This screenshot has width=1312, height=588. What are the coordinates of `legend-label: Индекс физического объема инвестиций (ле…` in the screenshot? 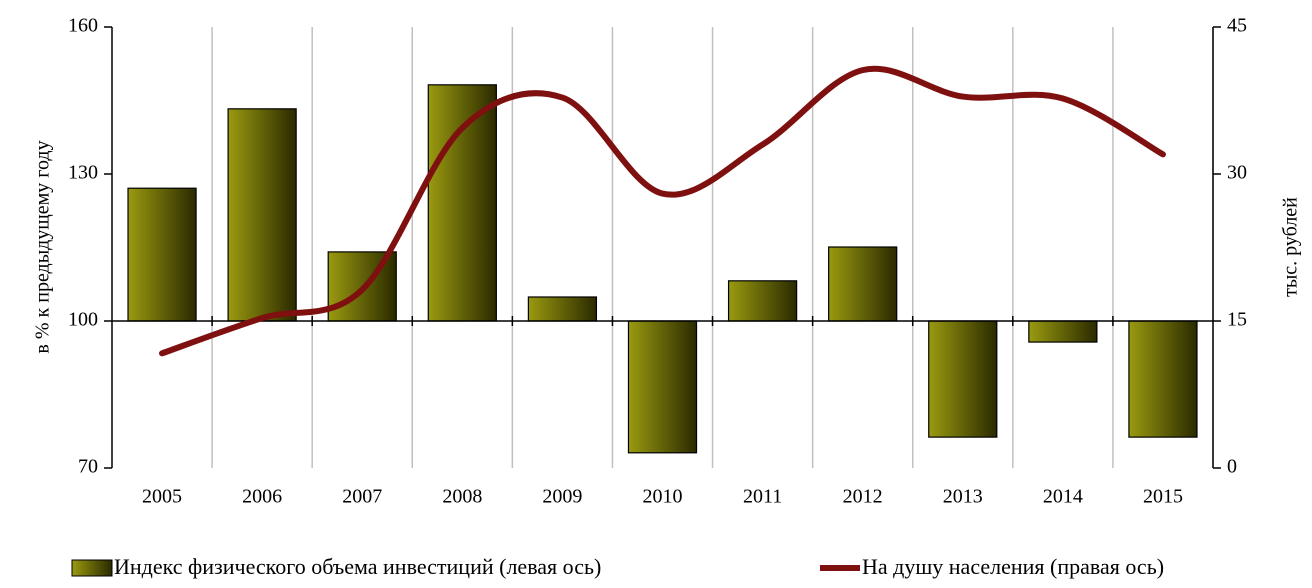 It's located at (357, 566).